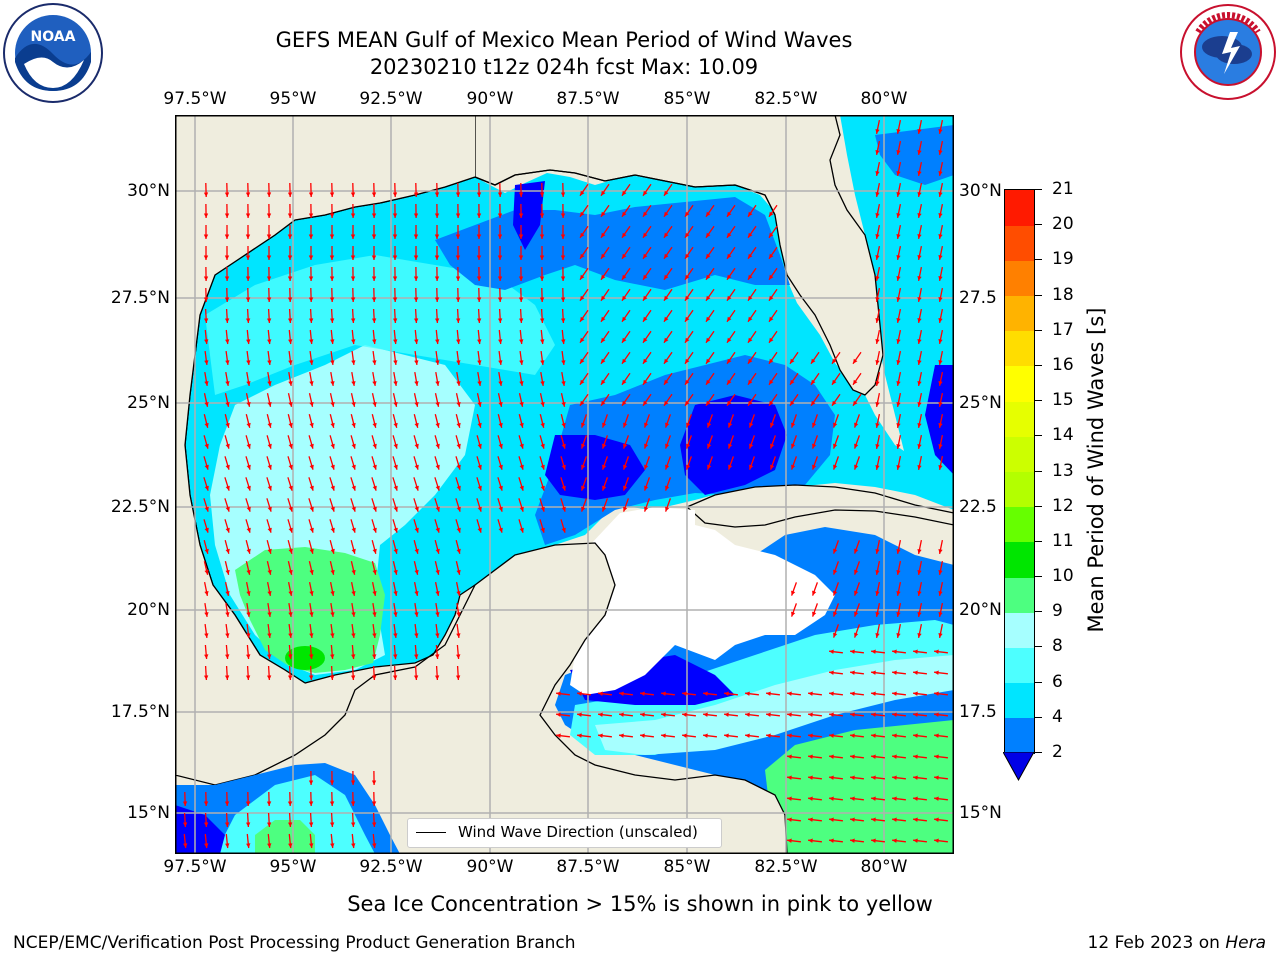 This screenshot has width=1280, height=960. What do you see at coordinates (140, 712) in the screenshot?
I see `lat-label: 17.5°N` at bounding box center [140, 712].